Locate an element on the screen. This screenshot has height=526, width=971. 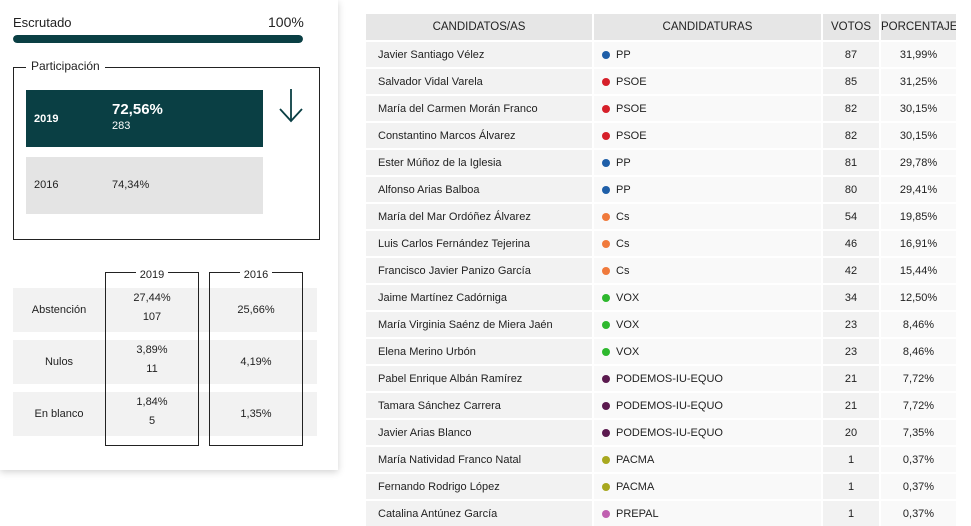
votes-cell: 81 is located at coordinates (851, 162).